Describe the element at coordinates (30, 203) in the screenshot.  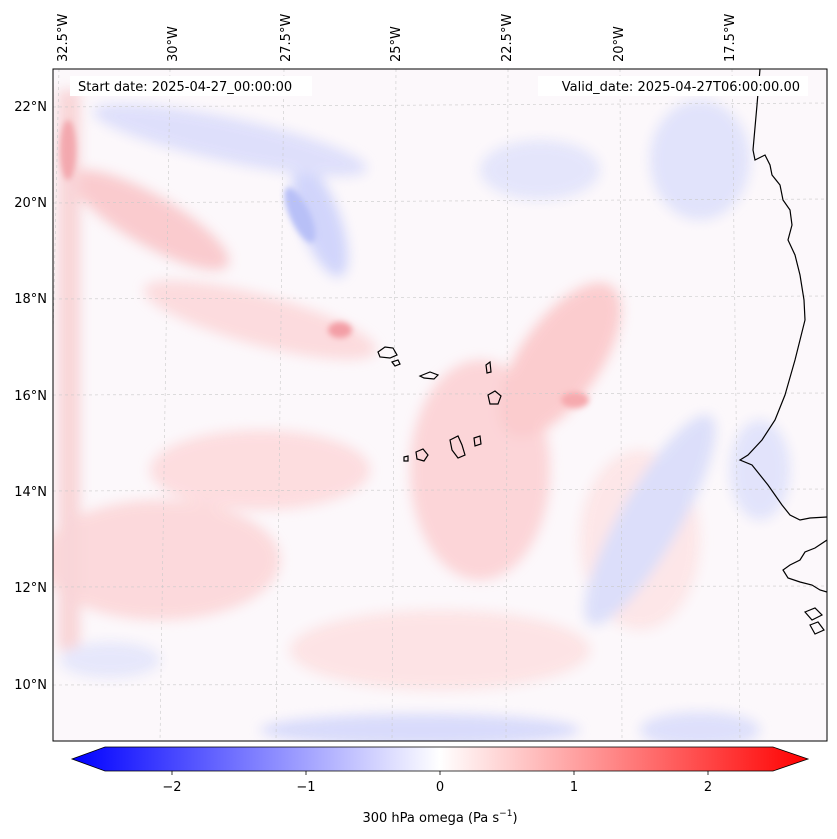
I see `lat-tick: 20°N` at that location.